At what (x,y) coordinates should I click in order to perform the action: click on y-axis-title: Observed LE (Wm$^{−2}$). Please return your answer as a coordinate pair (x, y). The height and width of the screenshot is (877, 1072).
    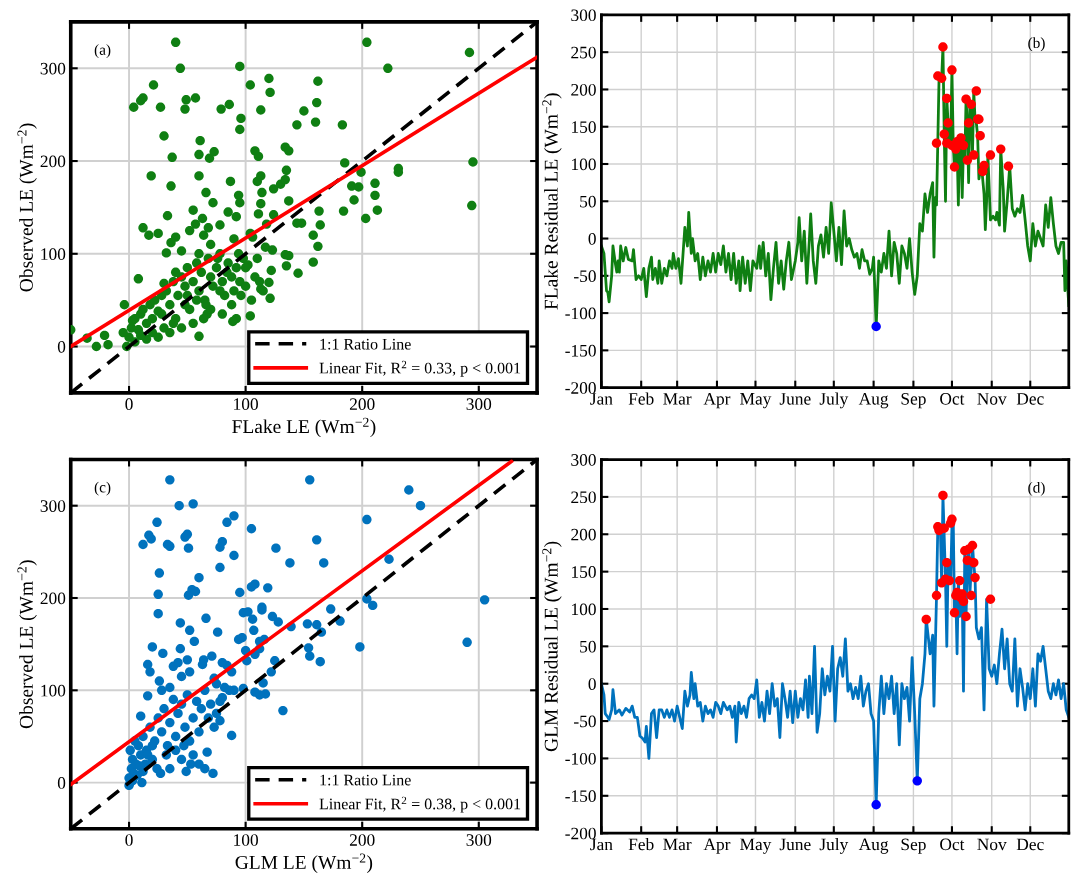
    Looking at the image, I should click on (27, 207).